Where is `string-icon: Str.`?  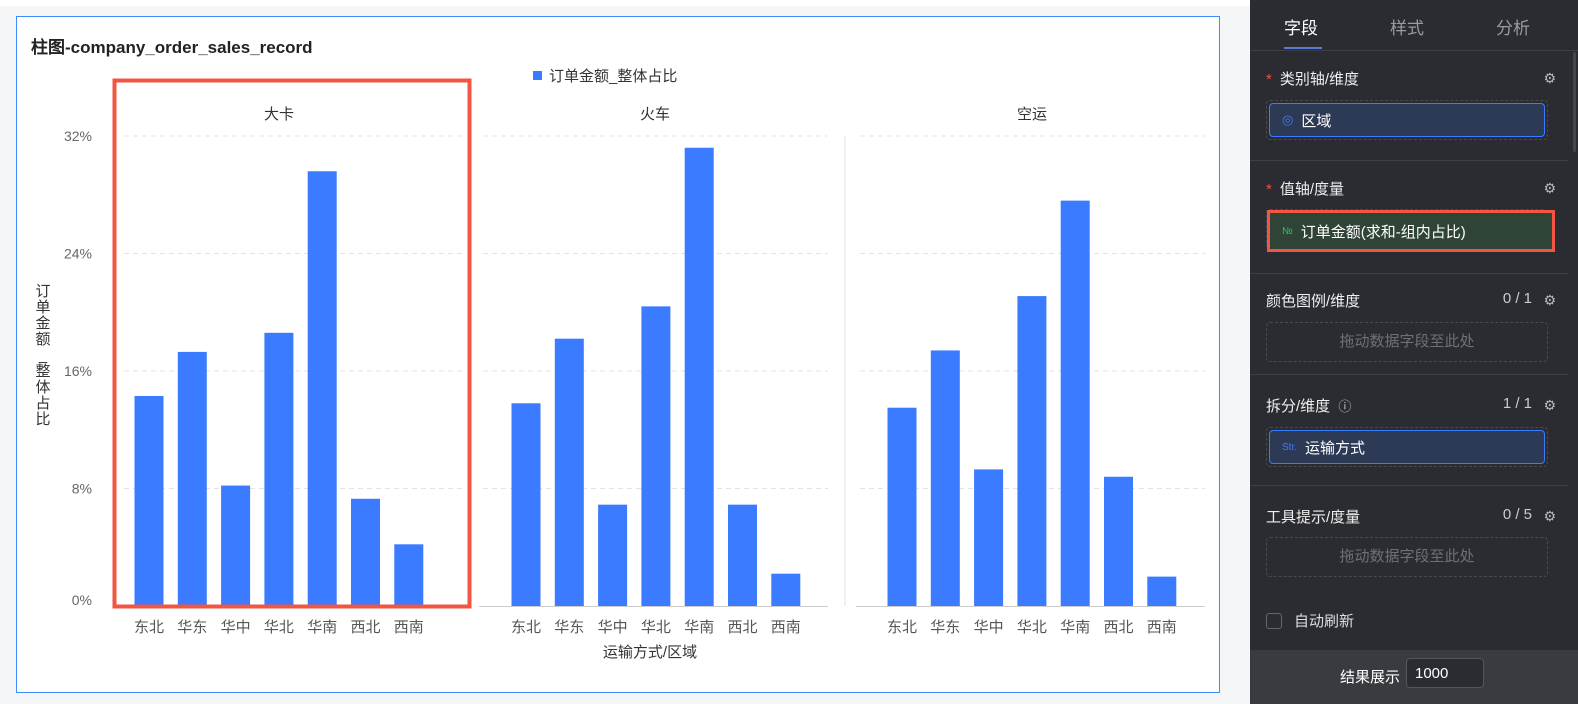
string-icon: Str. is located at coordinates (1290, 447).